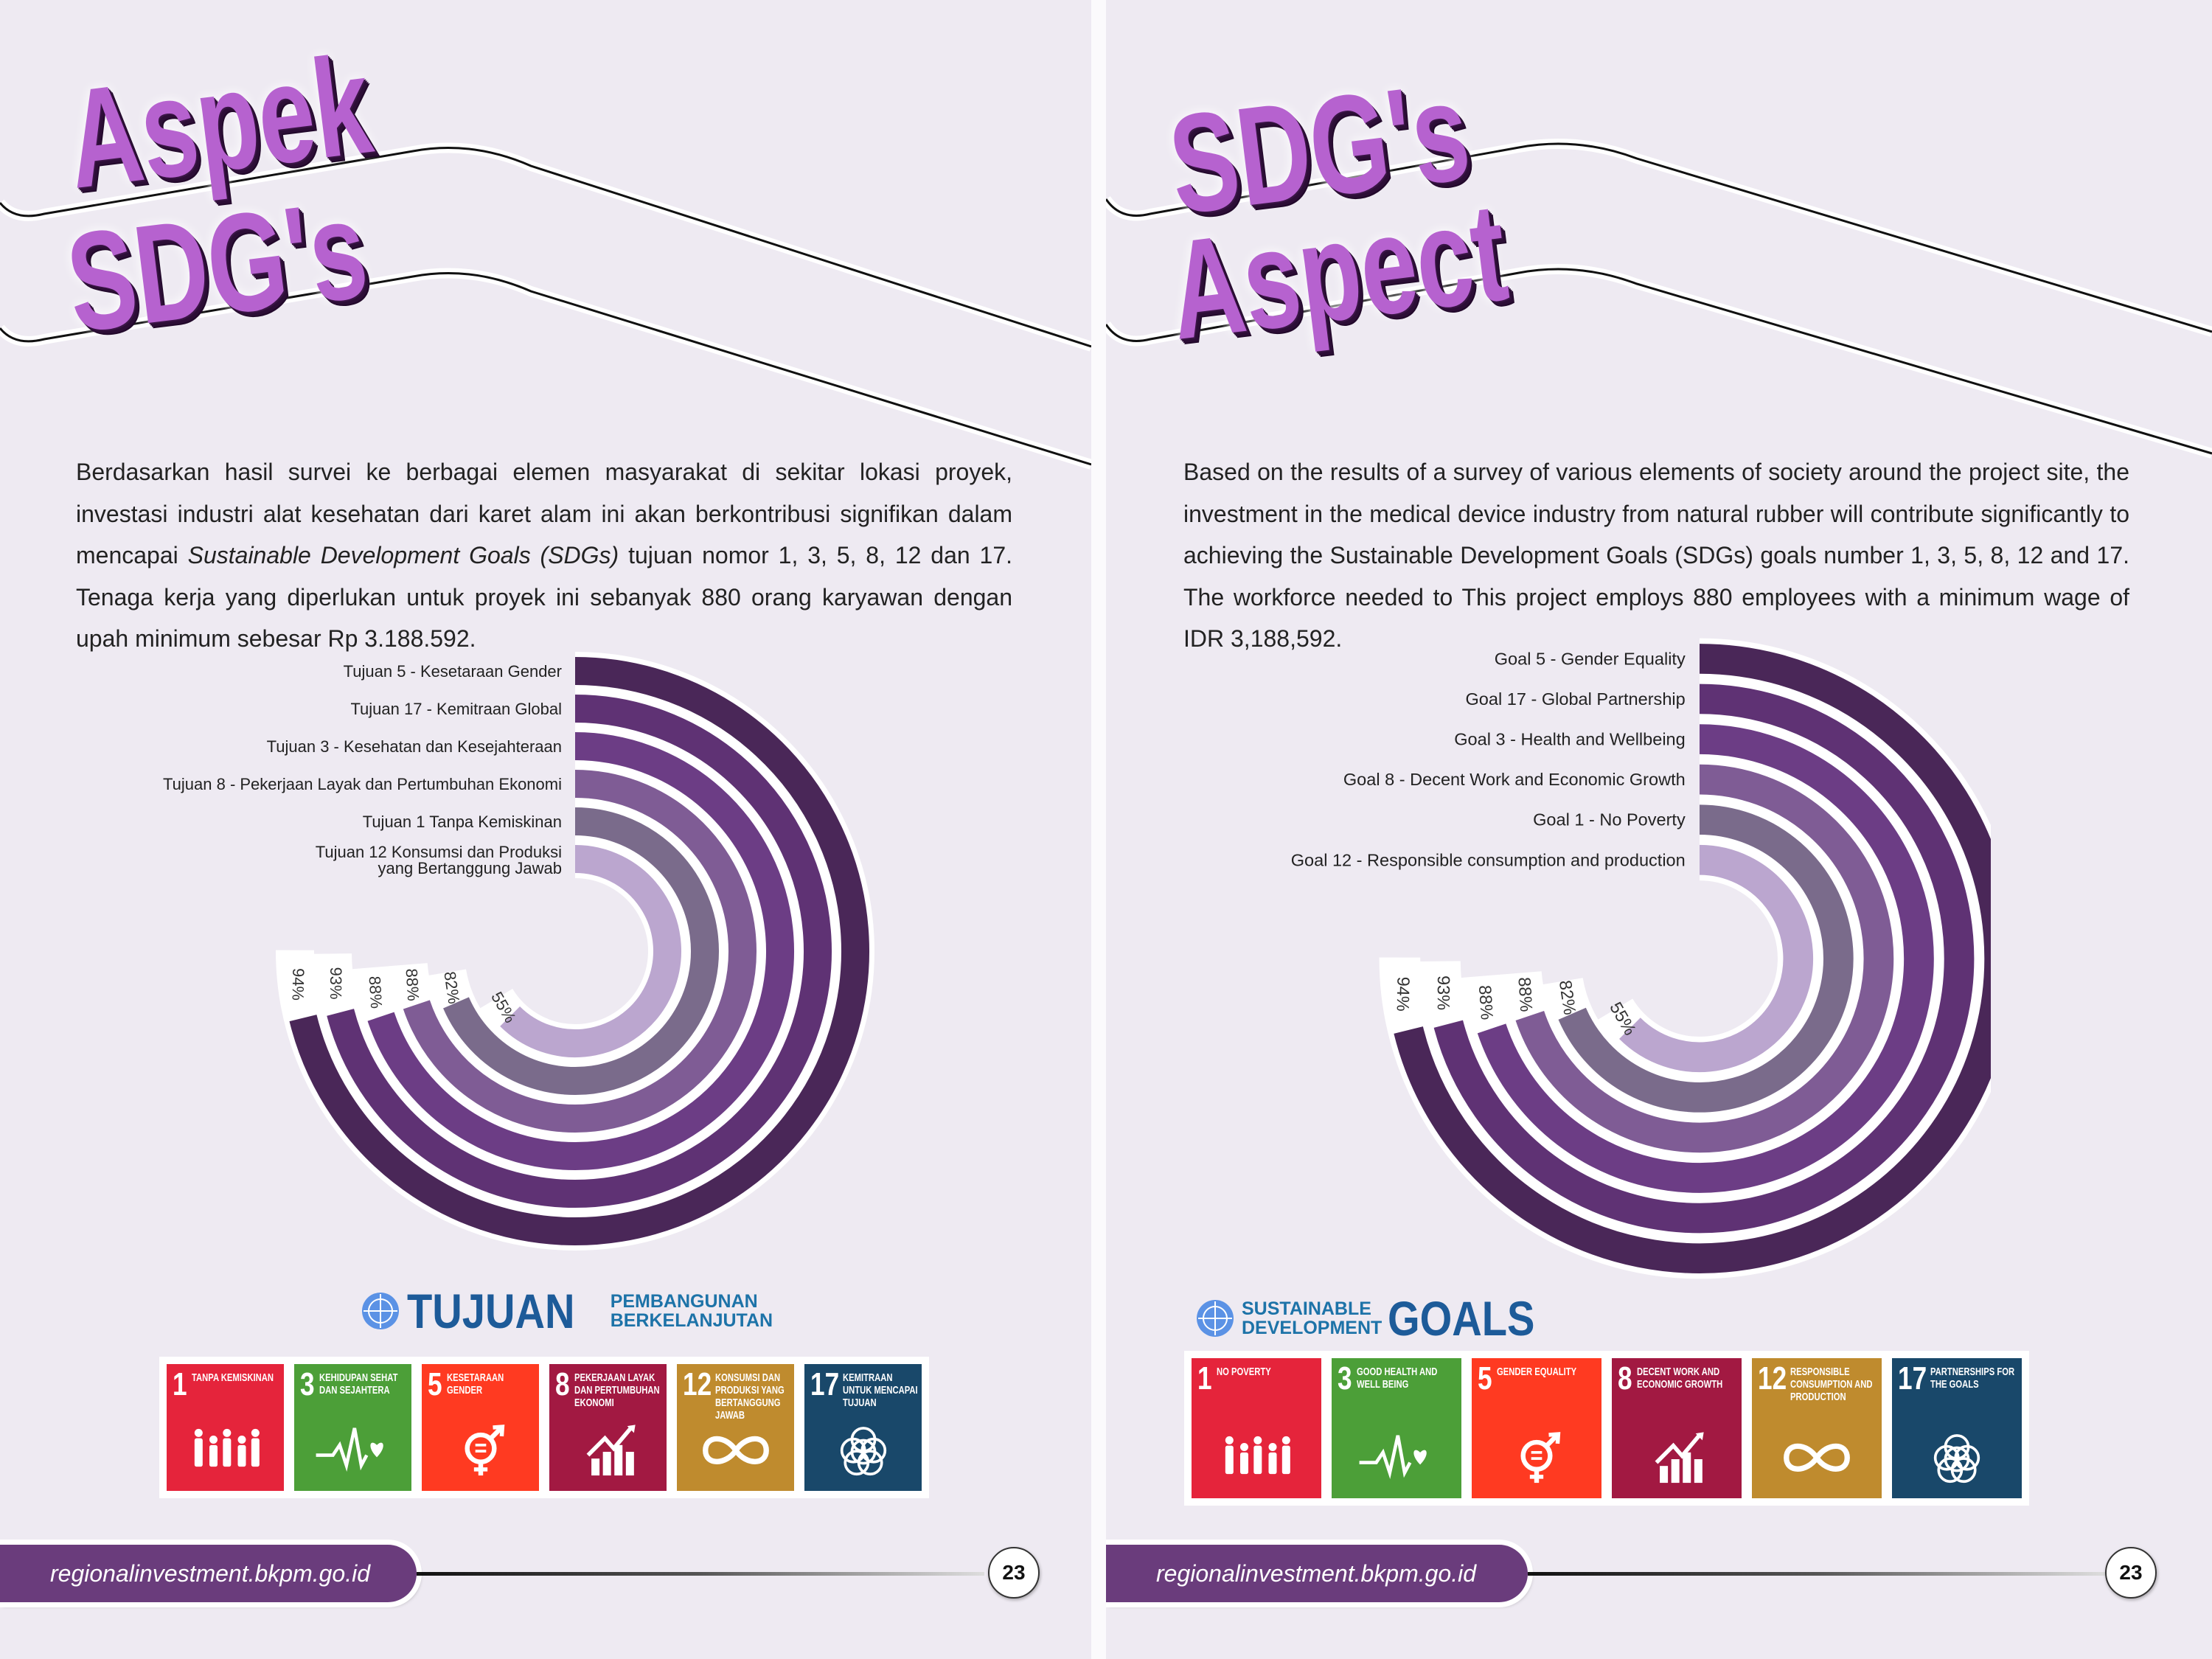 The image size is (2212, 1659). What do you see at coordinates (1257, 1455) in the screenshot?
I see `family-icon` at bounding box center [1257, 1455].